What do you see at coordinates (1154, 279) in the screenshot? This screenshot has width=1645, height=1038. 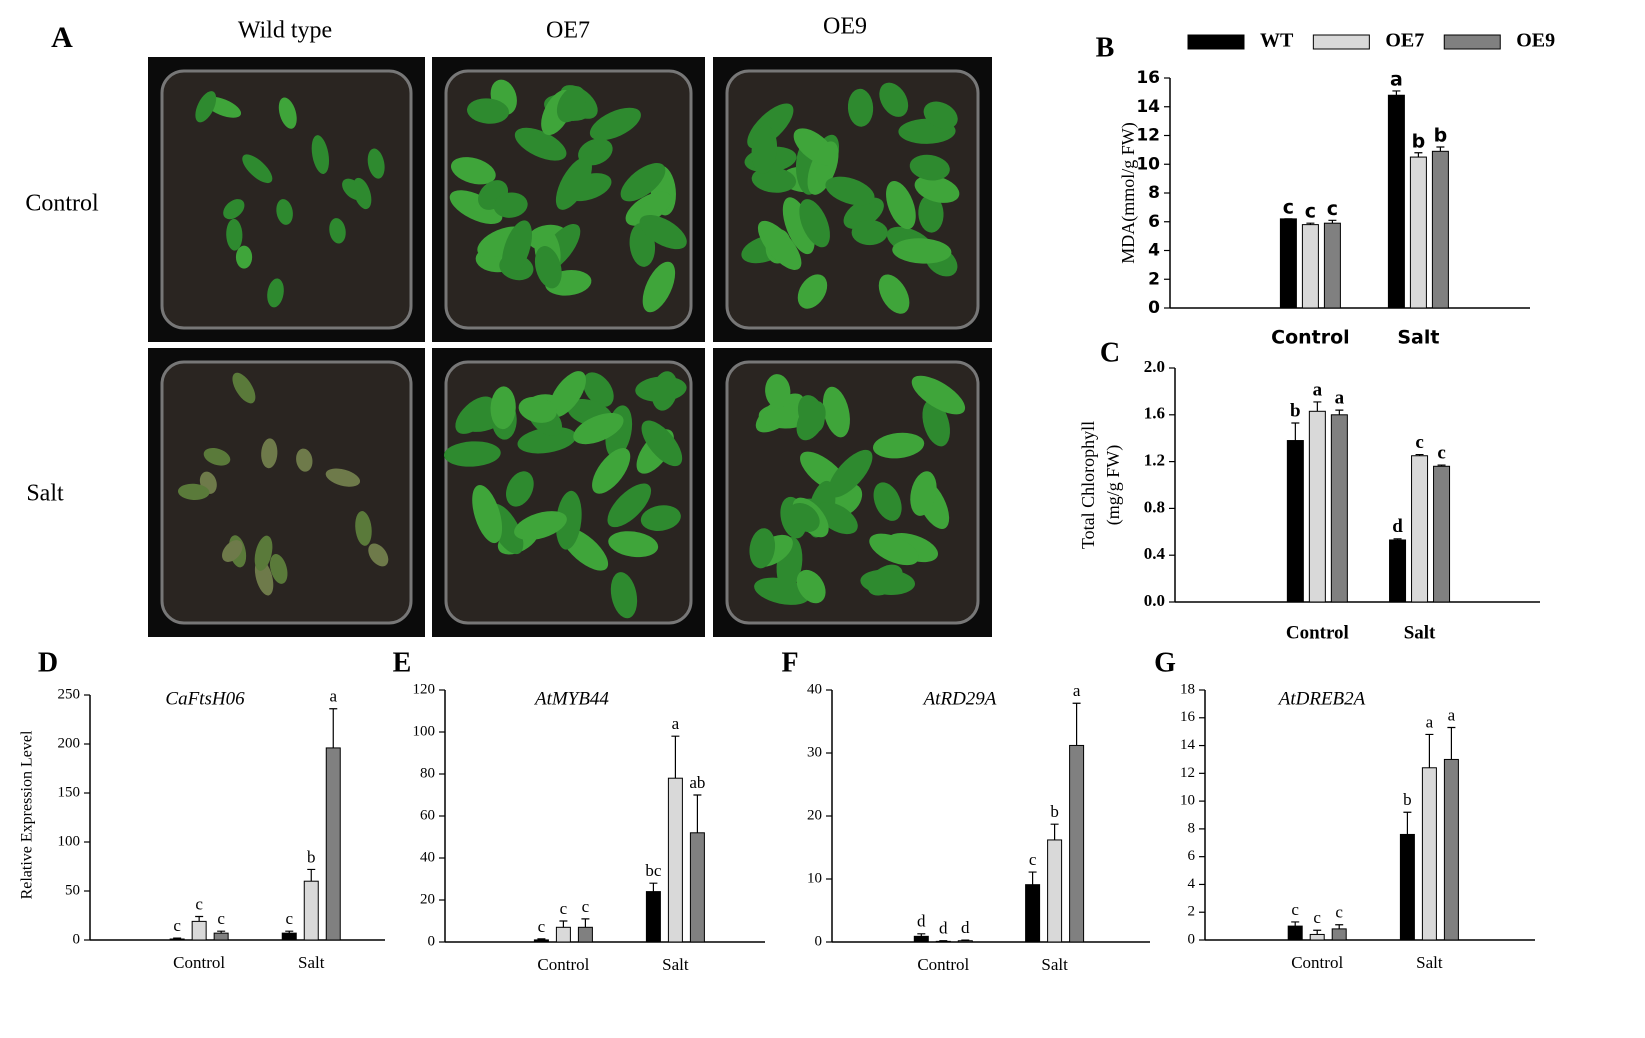 I see `y-tick-label: 2` at bounding box center [1154, 279].